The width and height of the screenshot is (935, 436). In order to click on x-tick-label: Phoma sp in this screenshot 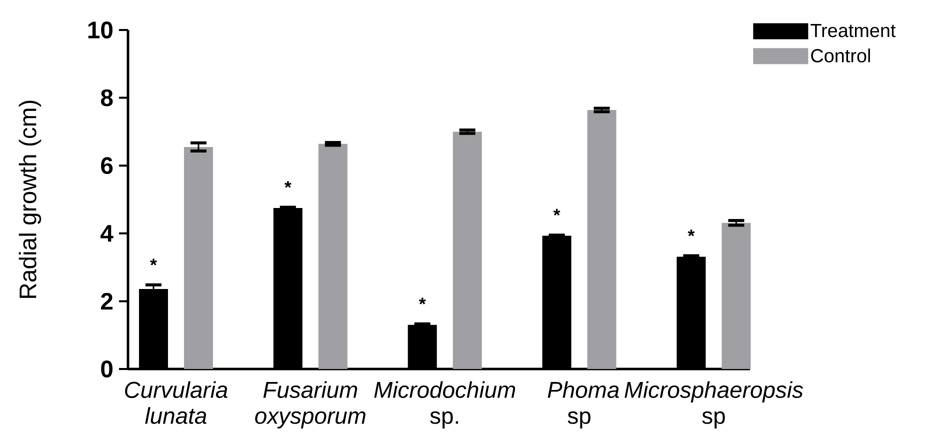, I will do `click(583, 404)`.